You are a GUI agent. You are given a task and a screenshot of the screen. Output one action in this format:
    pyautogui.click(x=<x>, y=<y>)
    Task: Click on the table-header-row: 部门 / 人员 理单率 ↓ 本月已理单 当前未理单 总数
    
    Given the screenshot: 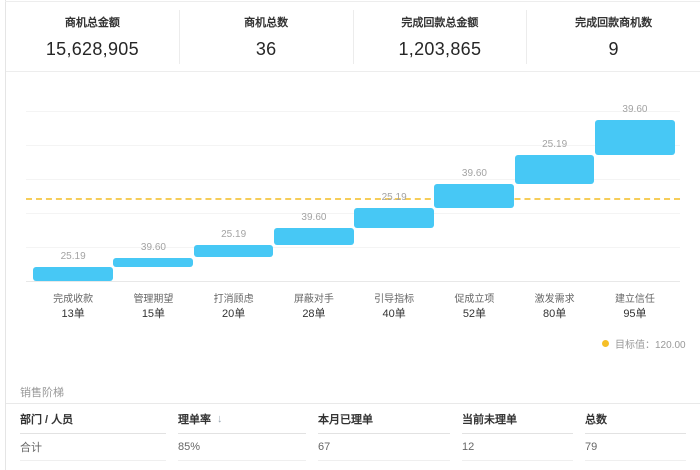 What is the action you would take?
    pyautogui.click(x=353, y=419)
    